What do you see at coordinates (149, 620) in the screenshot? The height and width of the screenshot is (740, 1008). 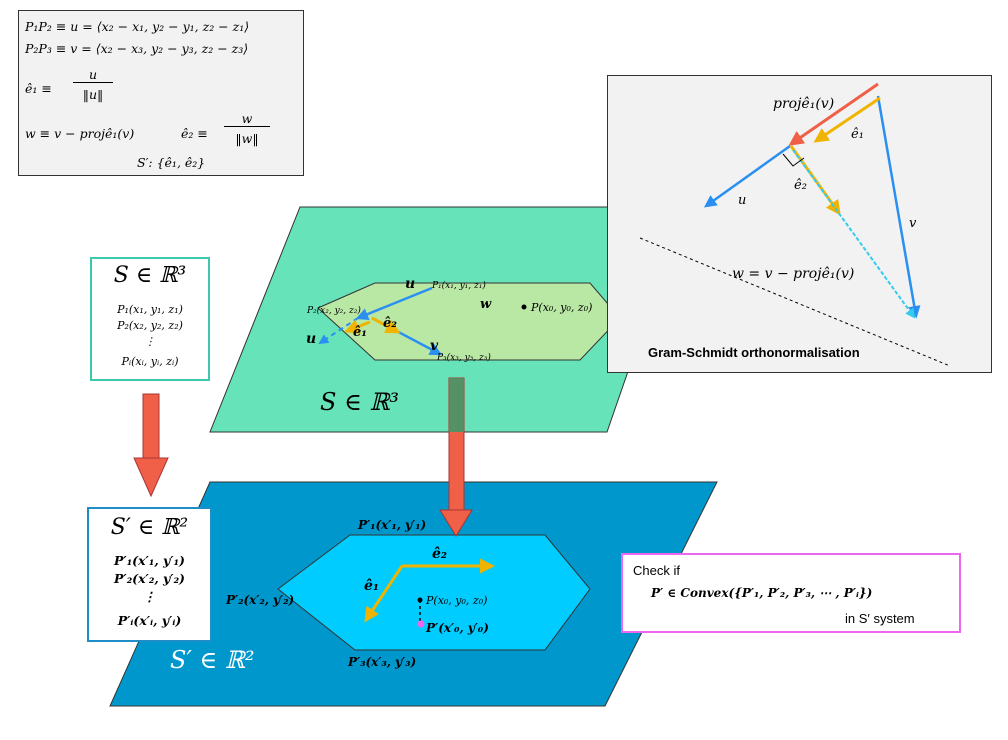 I see `sprime-box-pi: P′ᵢ(x′ᵢ, y′ᵢ)` at bounding box center [149, 620].